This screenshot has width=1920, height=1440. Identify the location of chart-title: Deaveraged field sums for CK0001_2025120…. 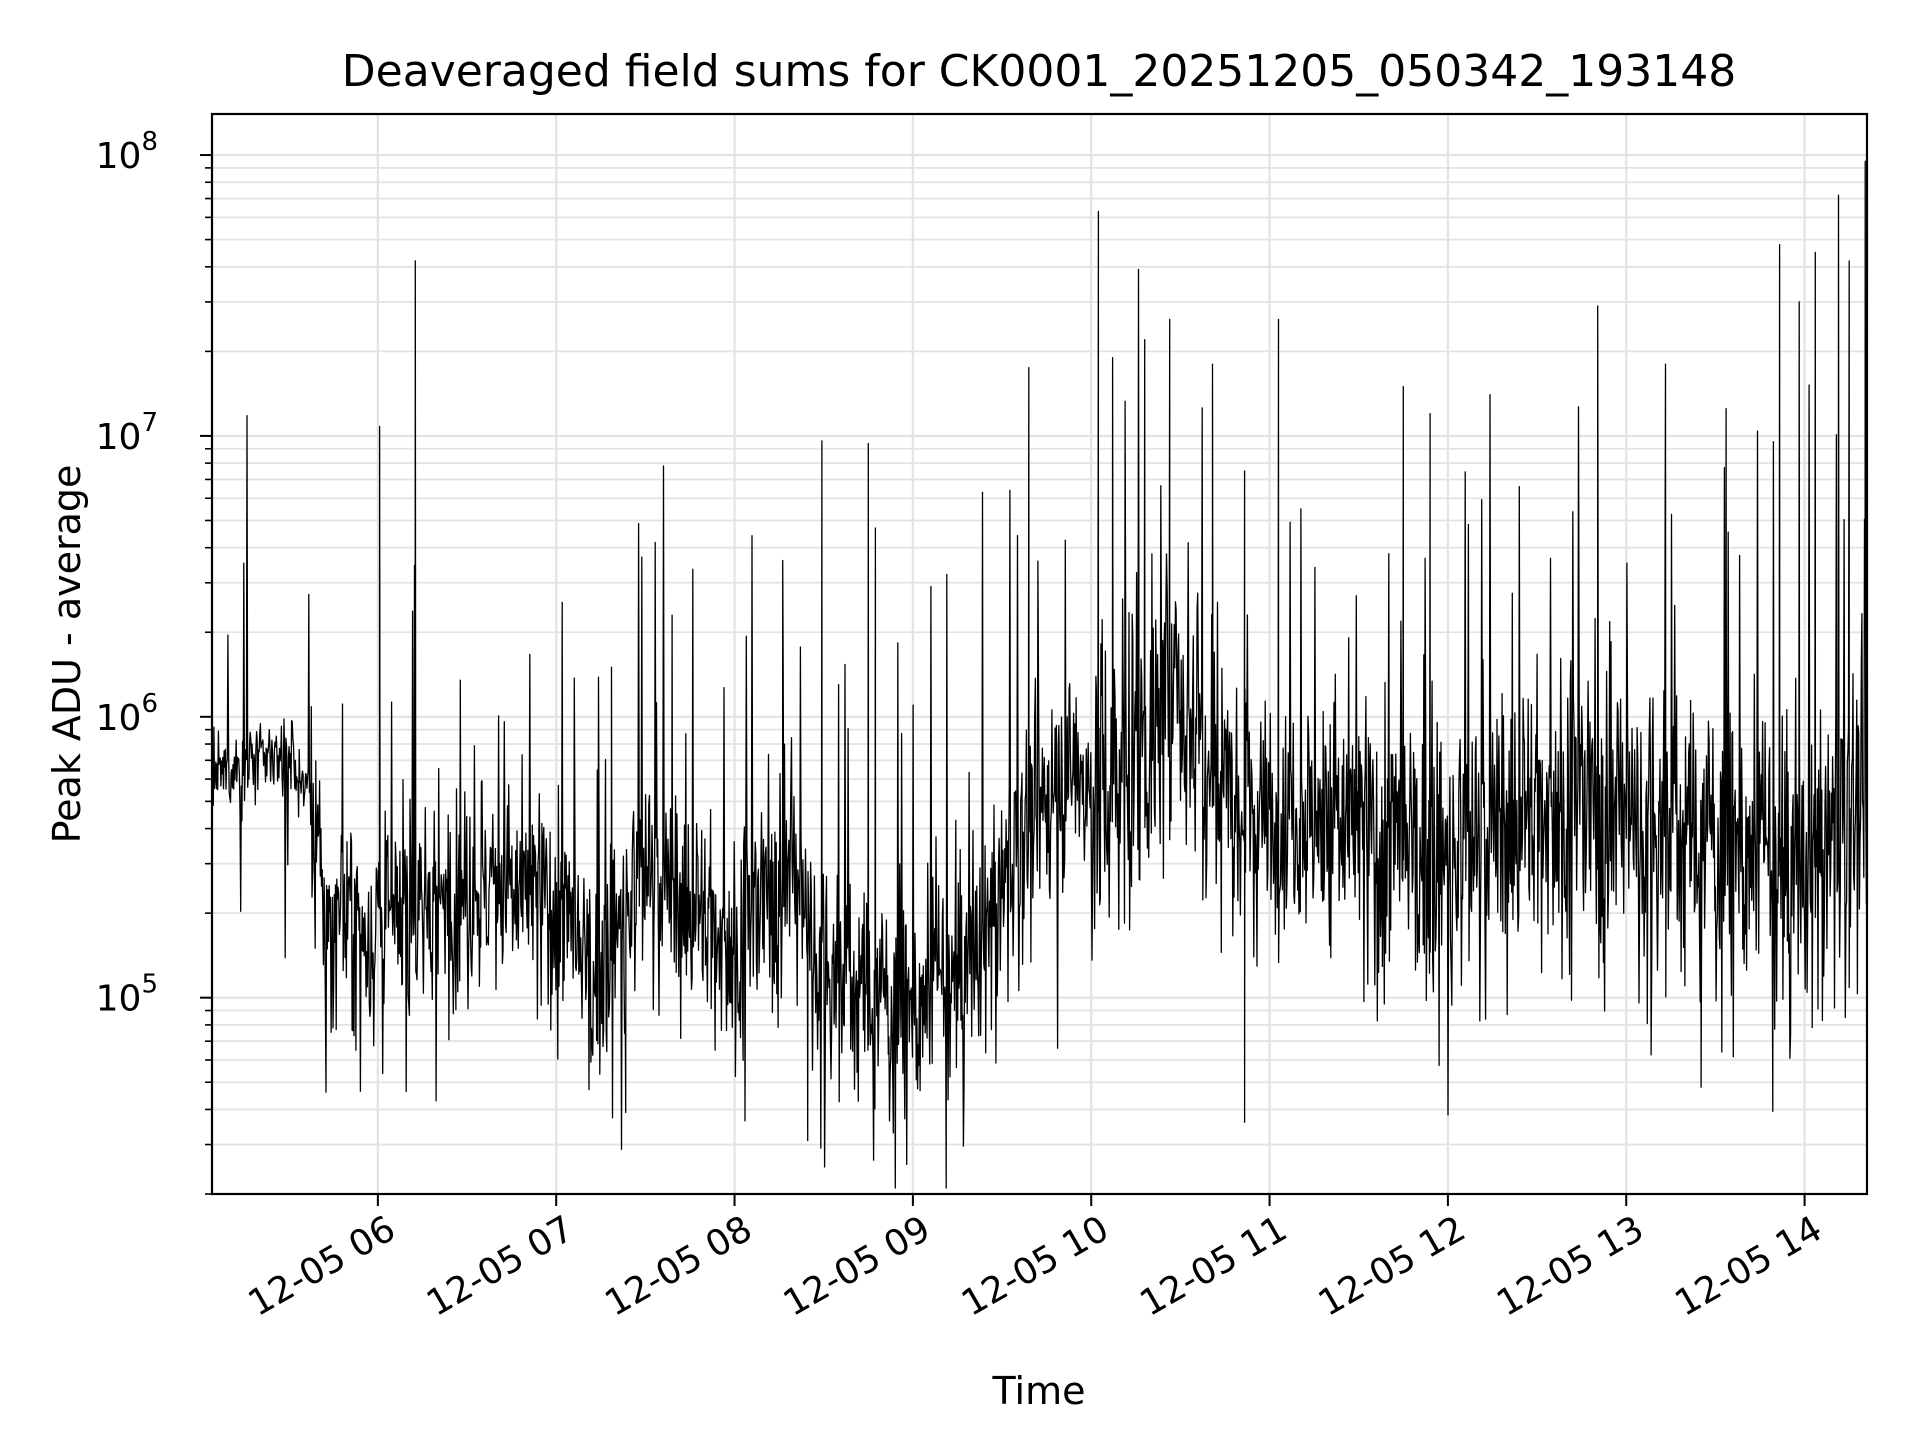
(1039, 71).